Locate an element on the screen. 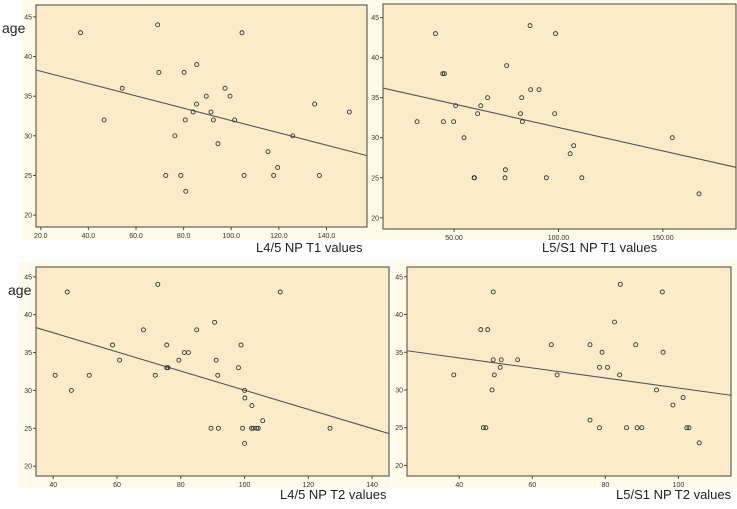 The height and width of the screenshot is (509, 737). chart3-y-tick-label: 30 is located at coordinates (28, 391).